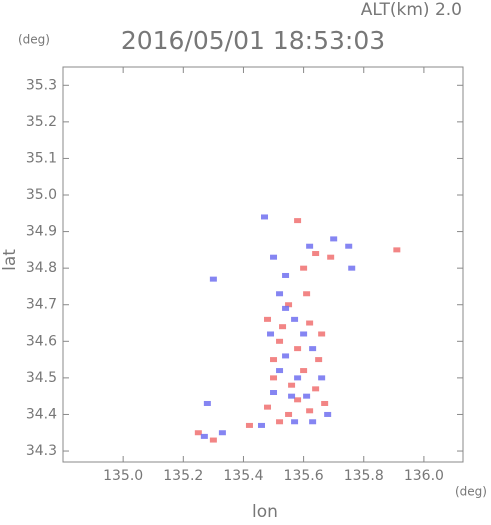  What do you see at coordinates (243, 476) in the screenshot?
I see `x-tick-label: 135.4` at bounding box center [243, 476].